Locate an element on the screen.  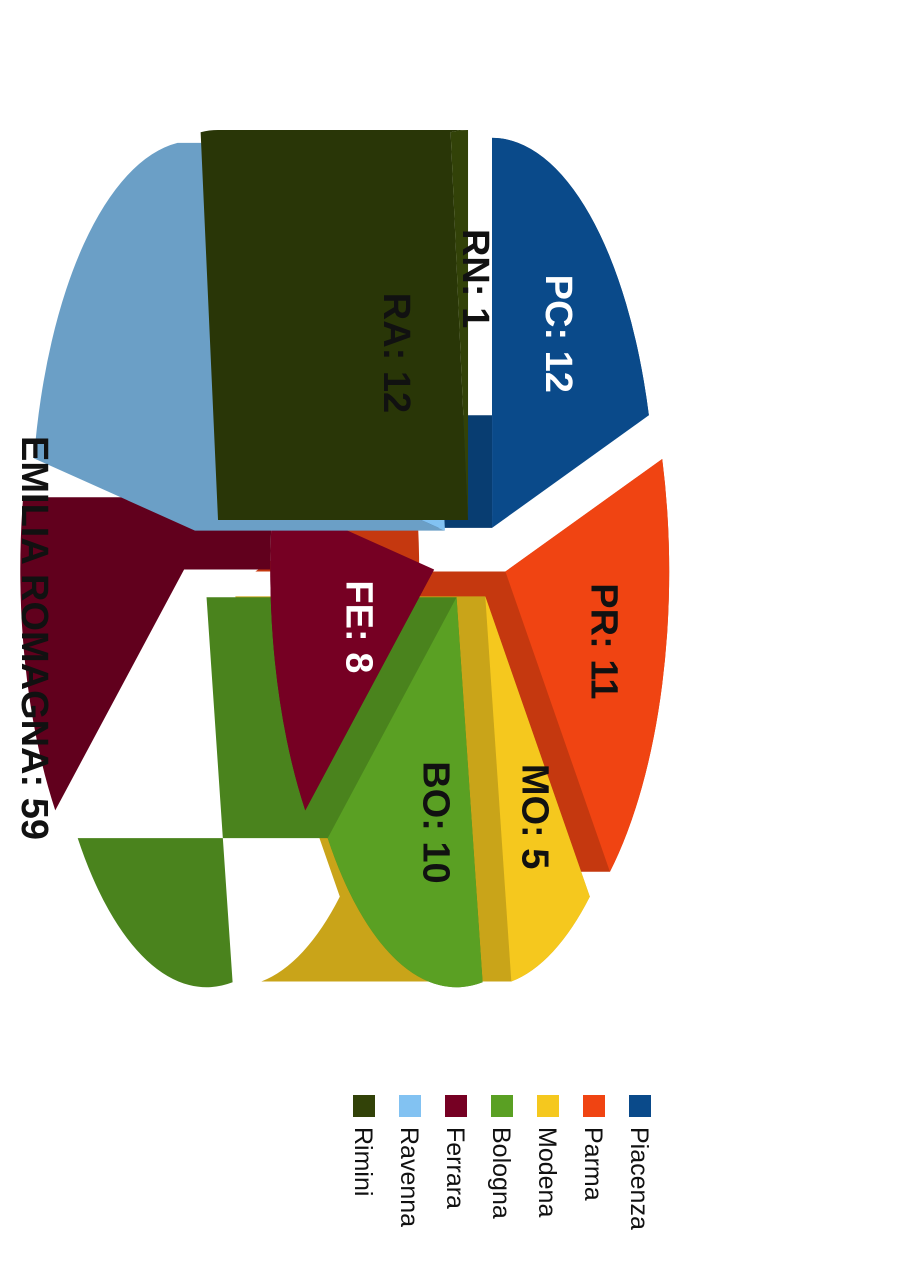
slice-label-mo: MO: 5 is located at coordinates (534, 817).